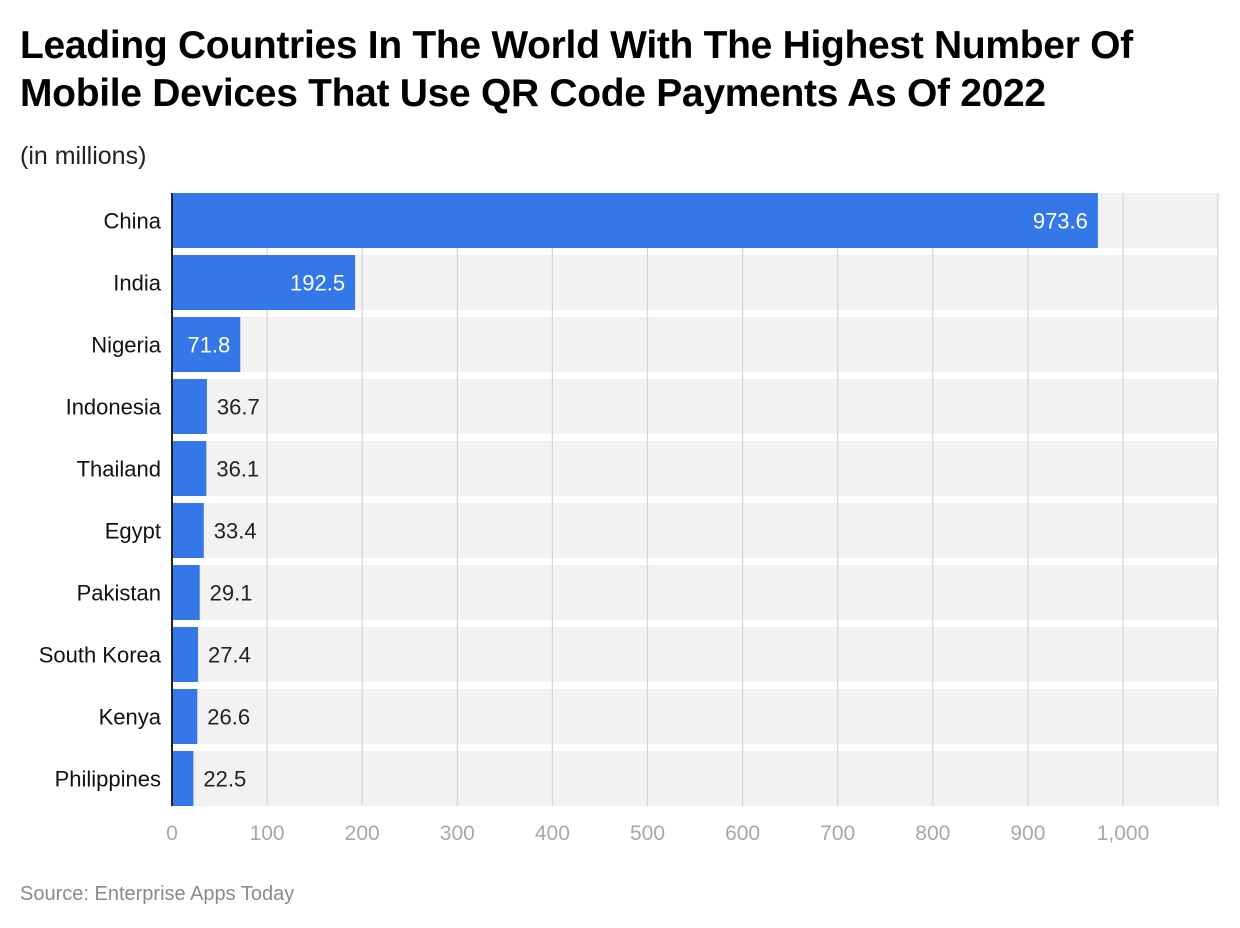 The image size is (1240, 928). What do you see at coordinates (172, 833) in the screenshot?
I see `x-tick-label: 0` at bounding box center [172, 833].